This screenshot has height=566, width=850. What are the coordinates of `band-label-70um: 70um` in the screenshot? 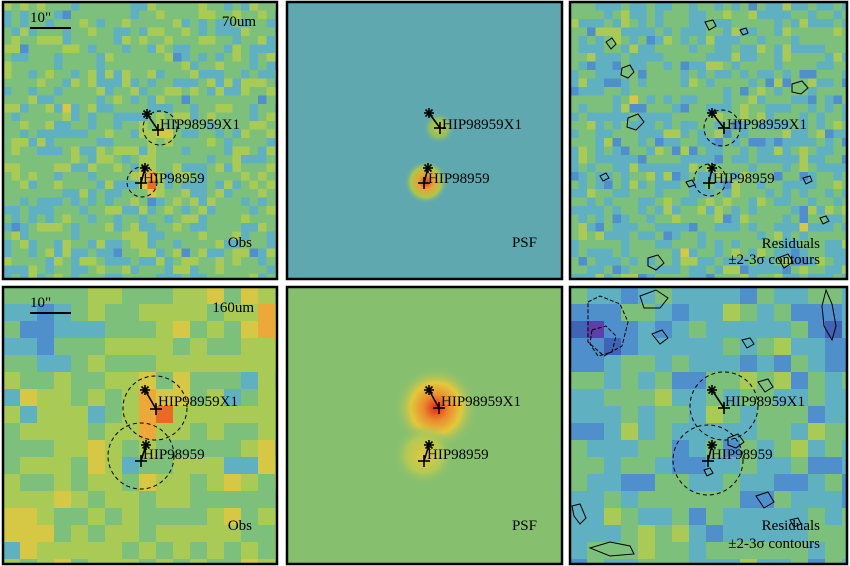 It's located at (239, 22).